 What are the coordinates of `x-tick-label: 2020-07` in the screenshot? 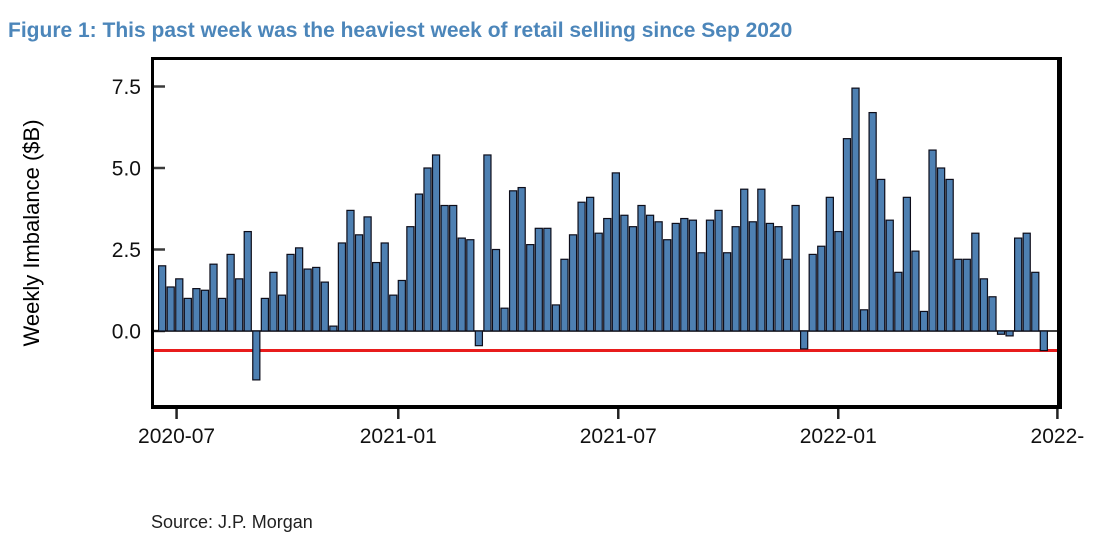 It's located at (176, 436).